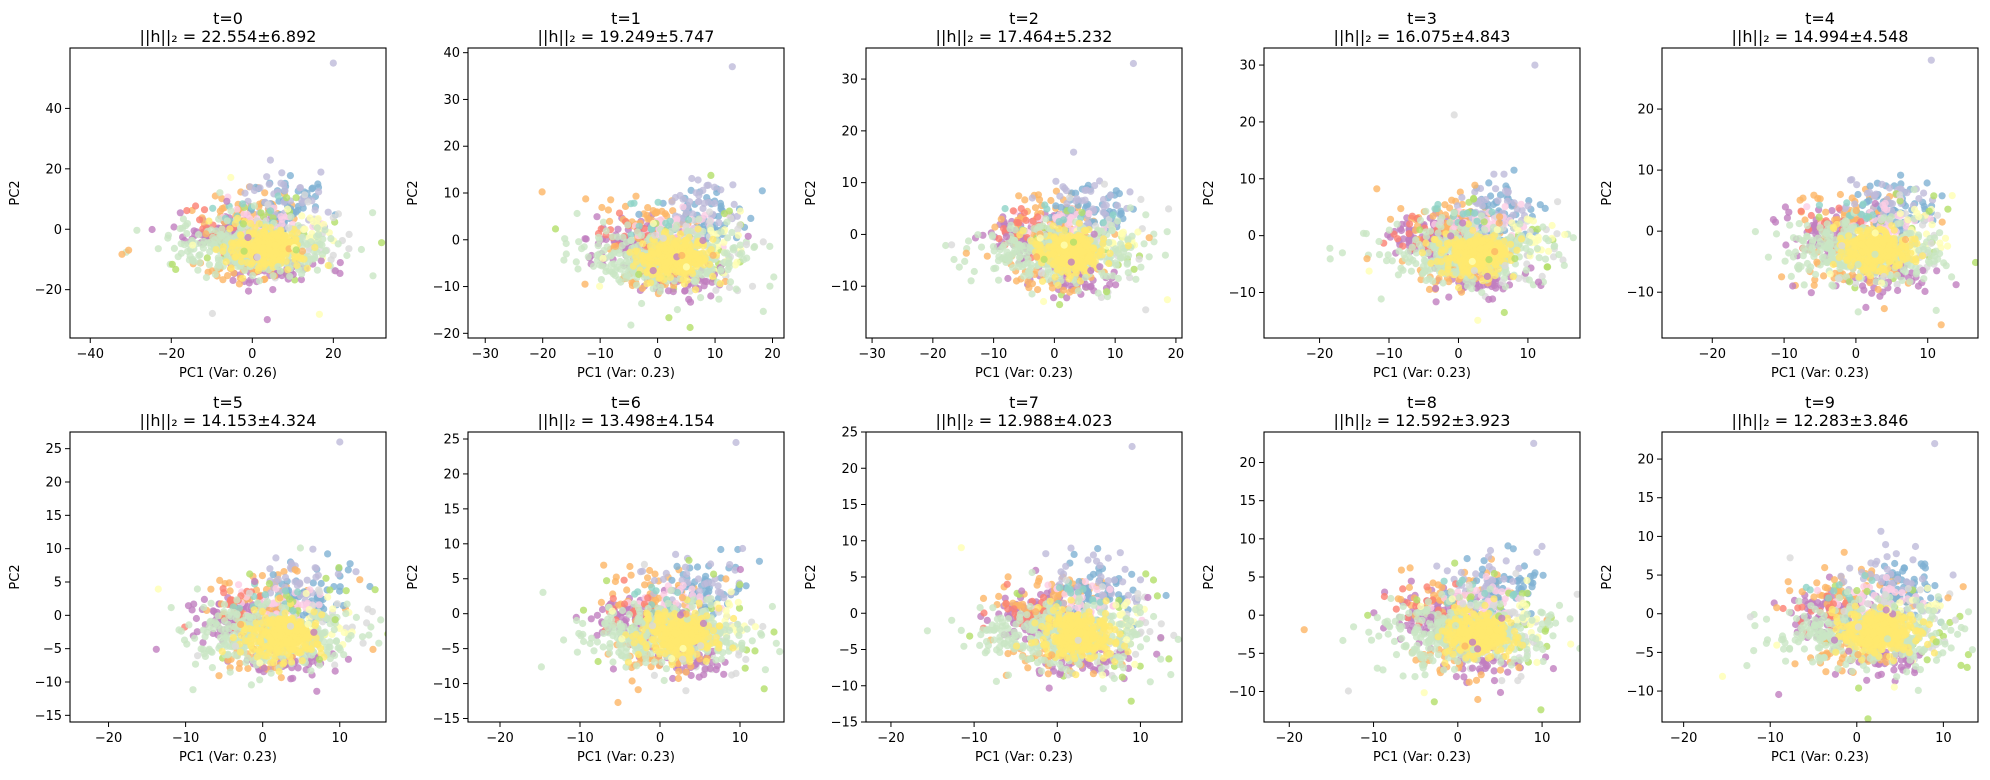  Describe the element at coordinates (871, 354) in the screenshot. I see `x-tick-label: −30` at that location.